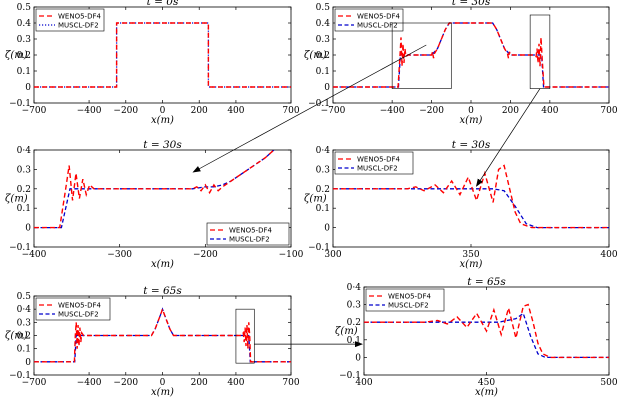  I want to click on legend-box, so click(374, 163).